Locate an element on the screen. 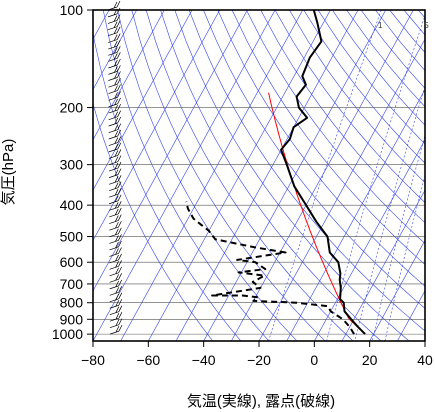  y-tick-label: 200 is located at coordinates (72, 108).